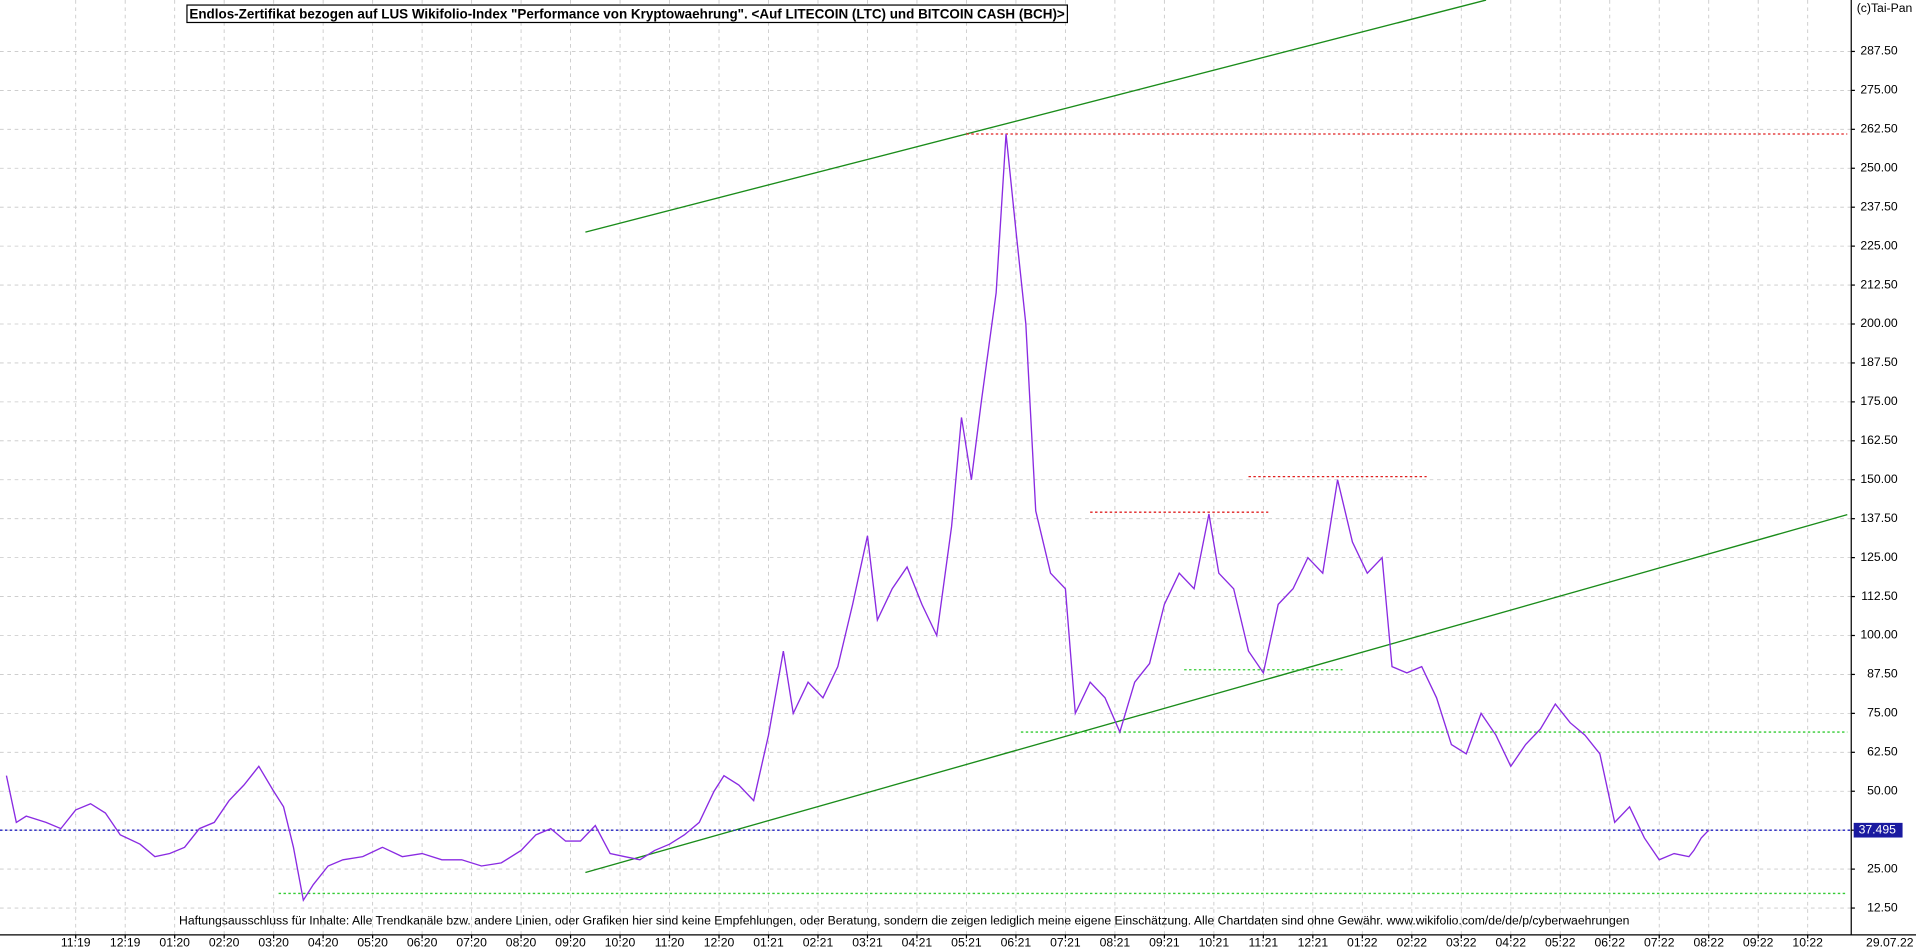 The height and width of the screenshot is (952, 1916). What do you see at coordinates (323, 943) in the screenshot?
I see `x-tick-label: 04:20` at bounding box center [323, 943].